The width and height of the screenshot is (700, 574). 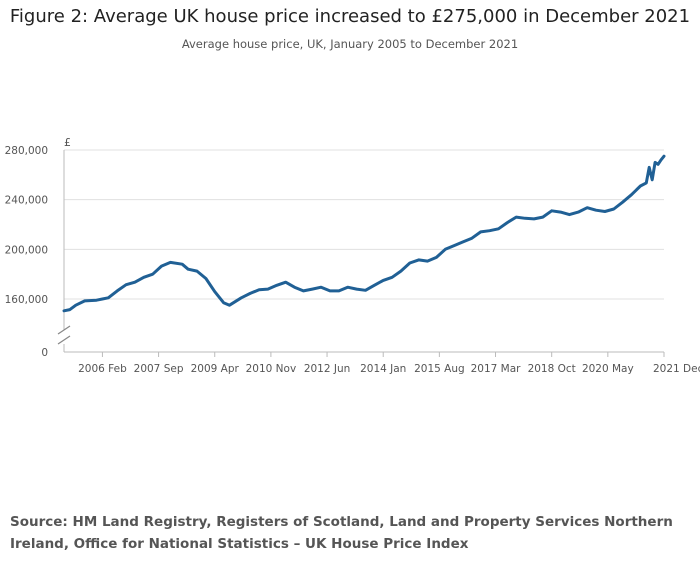 I want to click on x-tick-label: 2010 Nov, so click(x=271, y=369).